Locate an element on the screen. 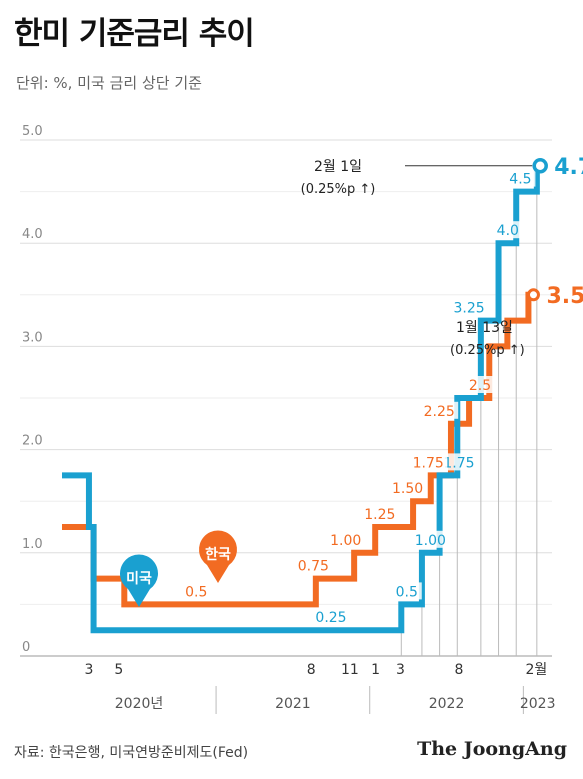  x-tick-label: 5 is located at coordinates (118, 670).